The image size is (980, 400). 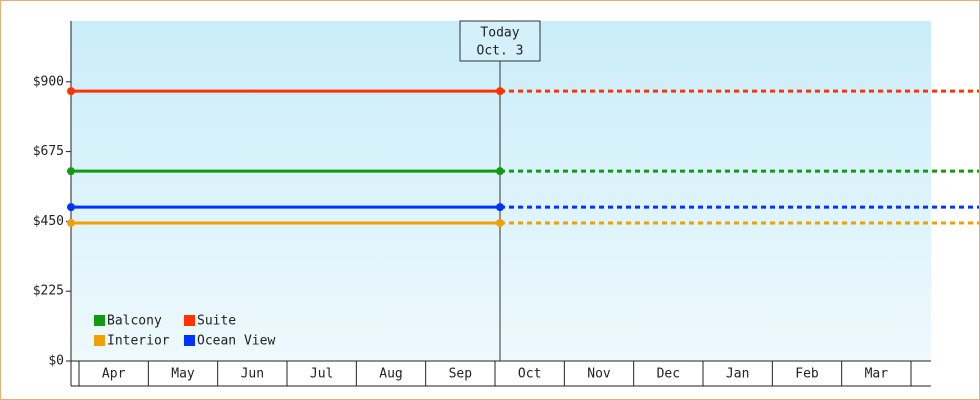 What do you see at coordinates (529, 374) in the screenshot?
I see `x-tick-label: Oct` at bounding box center [529, 374].